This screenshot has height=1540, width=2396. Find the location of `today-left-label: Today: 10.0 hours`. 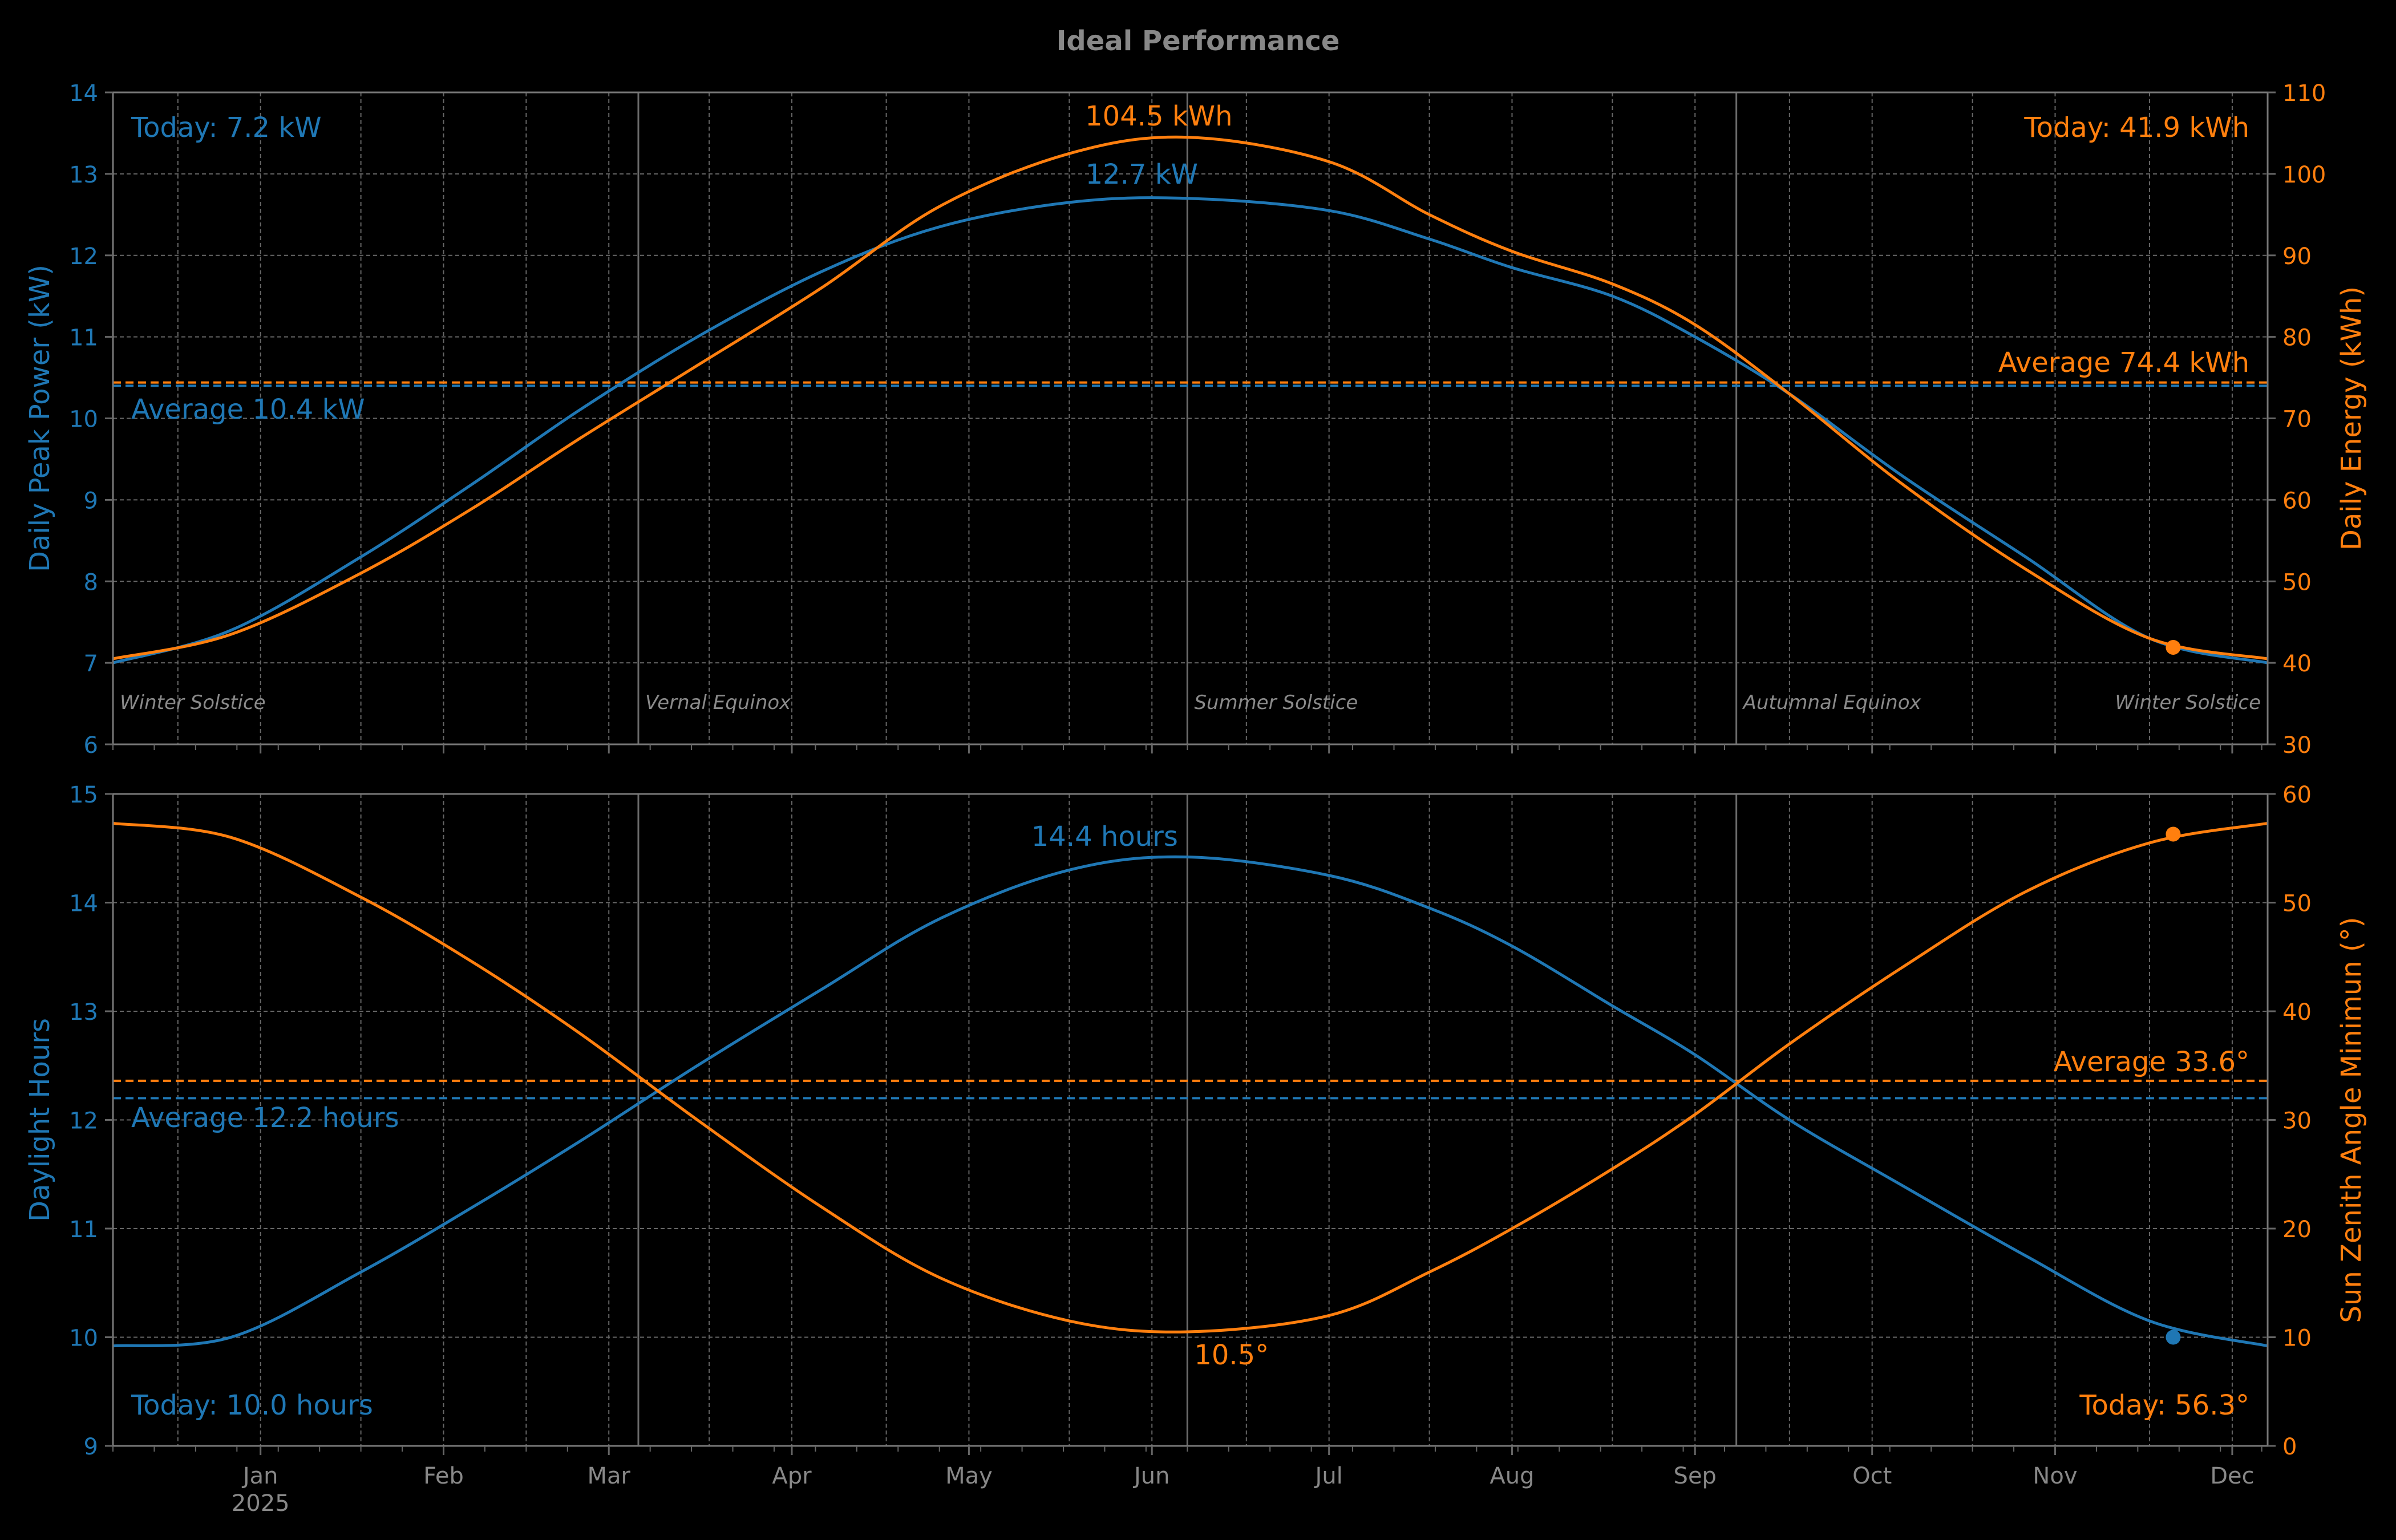

today-left-label: Today: 10.0 hours is located at coordinates (252, 1405).